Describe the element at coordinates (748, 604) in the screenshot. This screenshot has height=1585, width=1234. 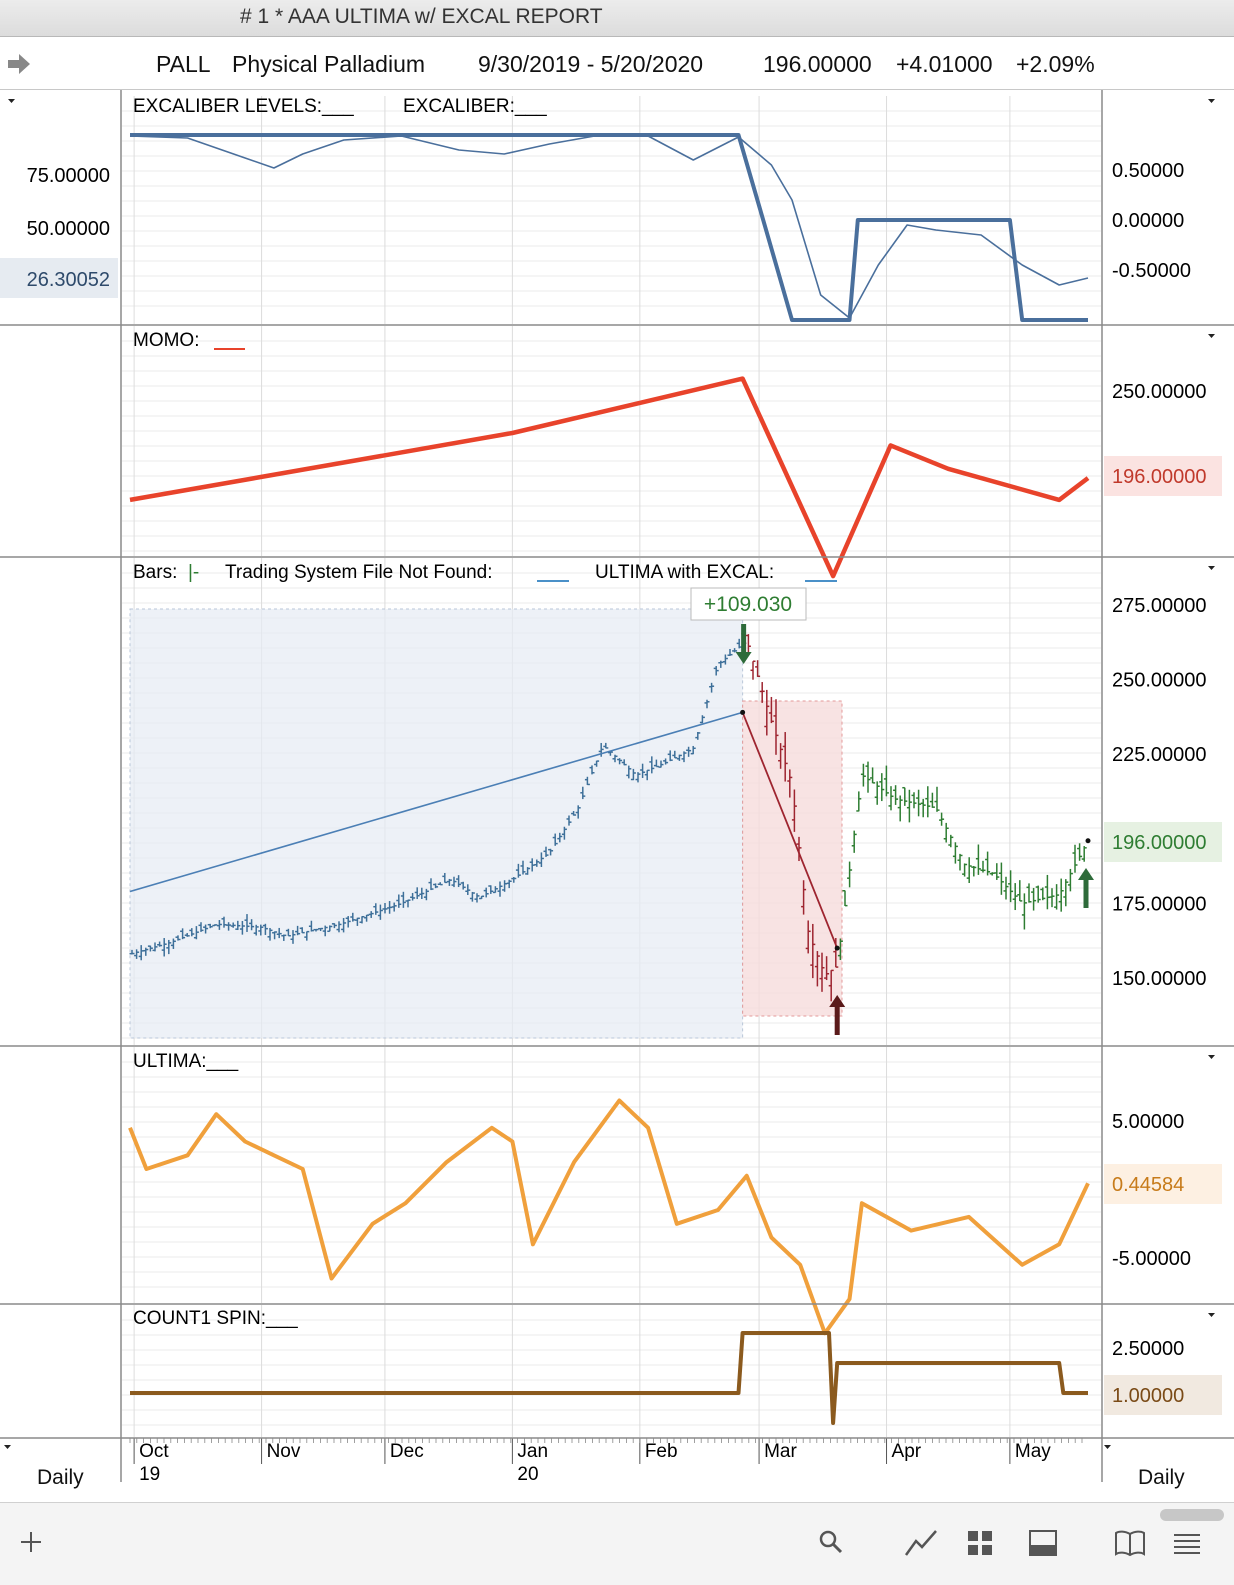
I see `profit-label-box: +109.030` at that location.